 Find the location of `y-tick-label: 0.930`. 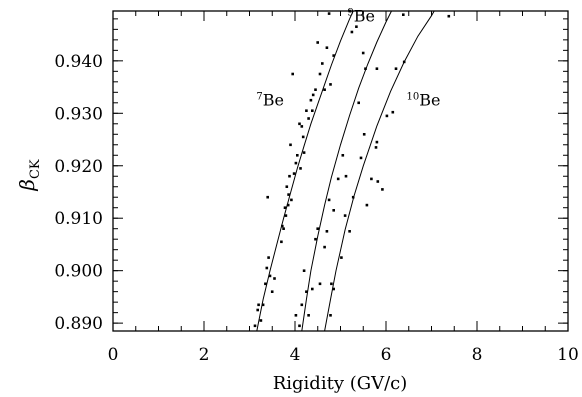

y-tick-label: 0.930 is located at coordinates (78, 114).